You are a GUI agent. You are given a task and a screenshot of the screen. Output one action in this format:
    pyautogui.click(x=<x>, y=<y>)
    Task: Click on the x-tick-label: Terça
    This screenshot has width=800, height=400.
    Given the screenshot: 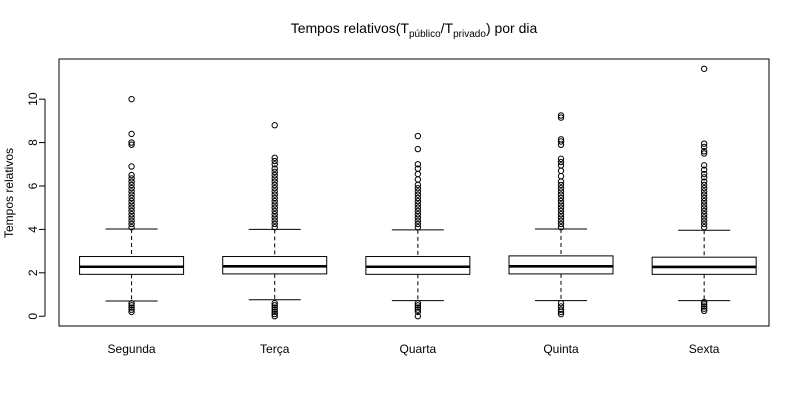 What is the action you would take?
    pyautogui.click(x=275, y=349)
    